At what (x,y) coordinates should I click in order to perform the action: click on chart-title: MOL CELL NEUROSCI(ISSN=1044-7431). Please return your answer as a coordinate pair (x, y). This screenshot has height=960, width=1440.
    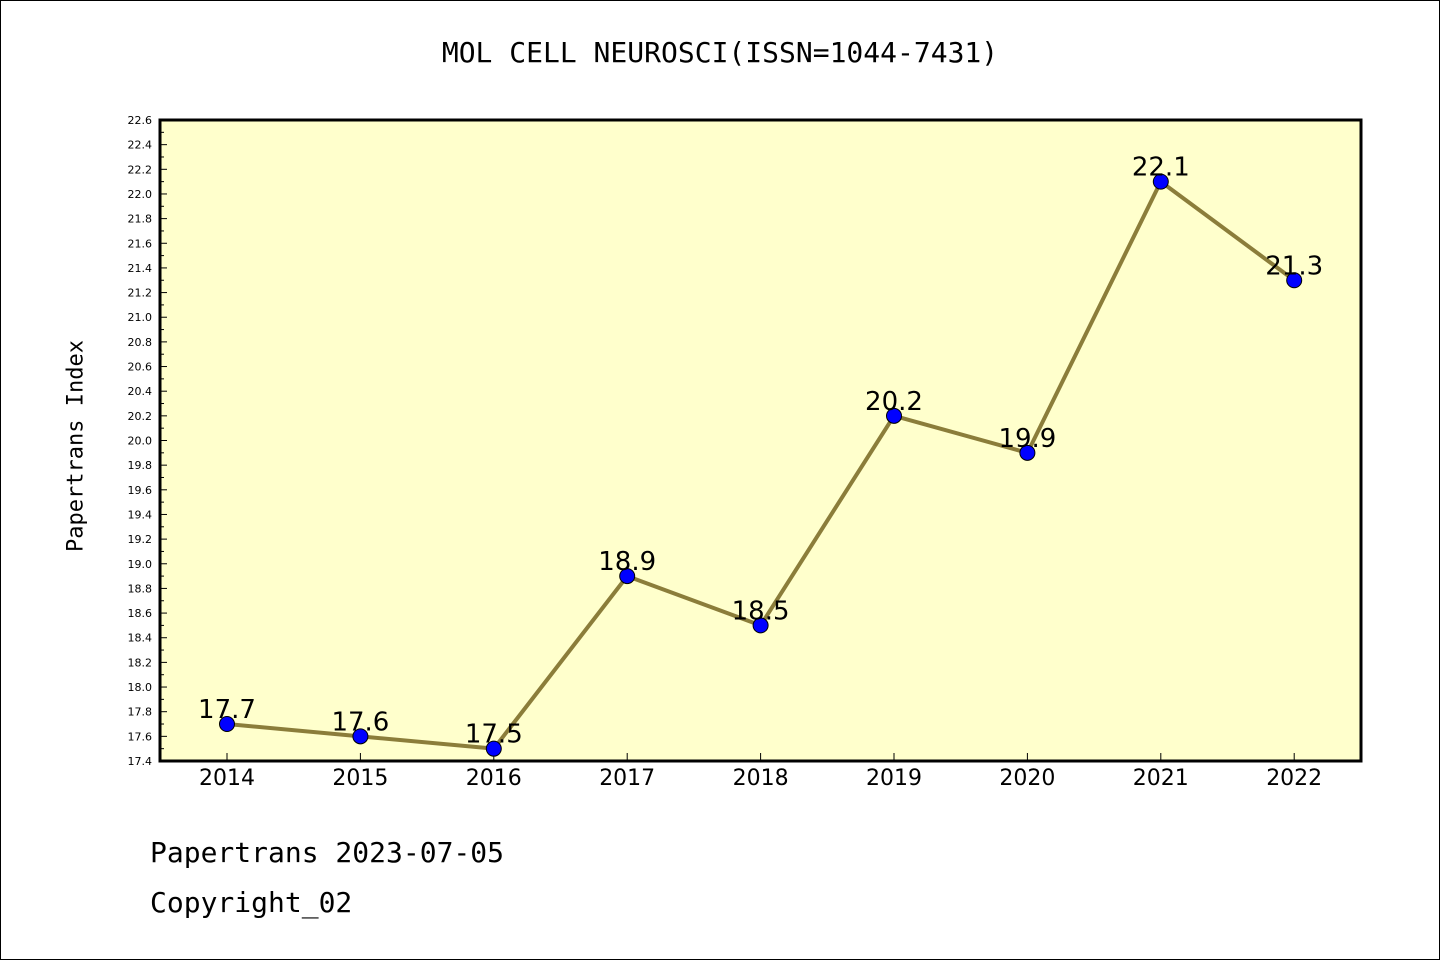
    Looking at the image, I should click on (720, 52).